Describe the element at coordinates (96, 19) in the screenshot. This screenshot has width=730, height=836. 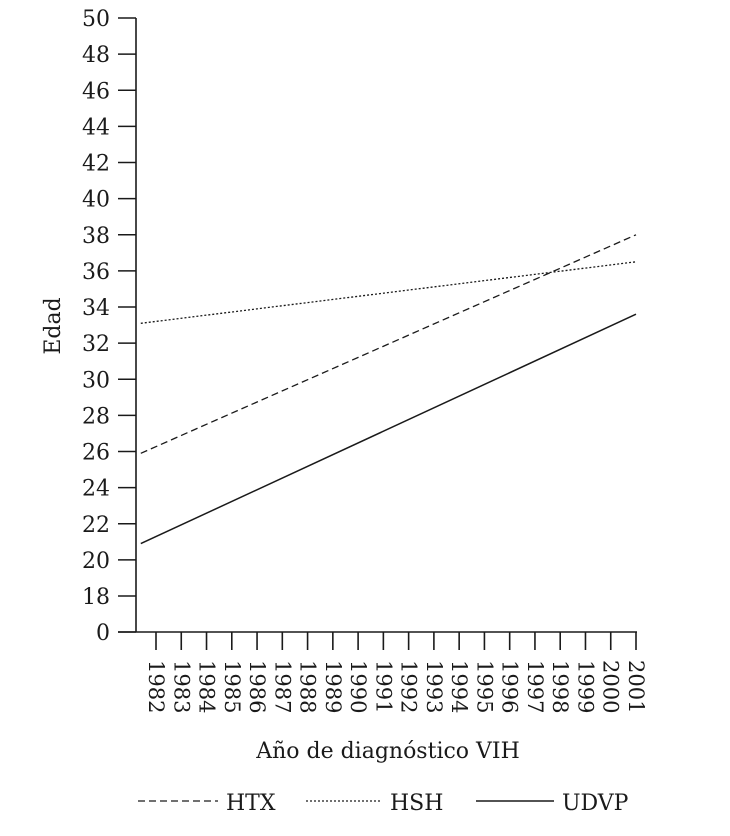
I see `y-tick-label: 50` at that location.